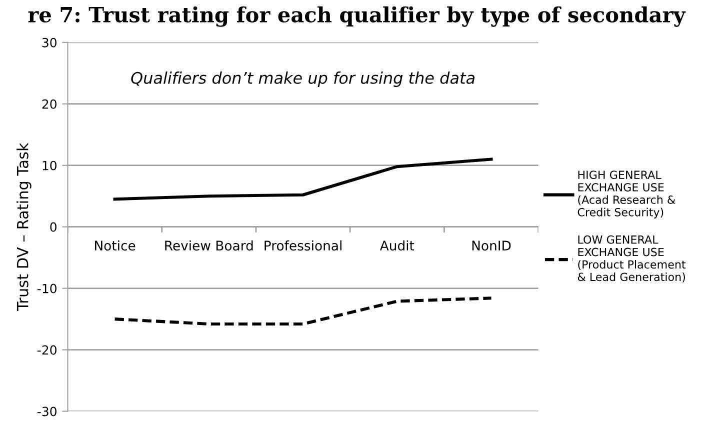 The height and width of the screenshot is (424, 713). Describe the element at coordinates (632, 258) in the screenshot. I see `legend-label: LOW GENERAL EXCHANGE USE (Product Placement & Lead Generation)` at that location.